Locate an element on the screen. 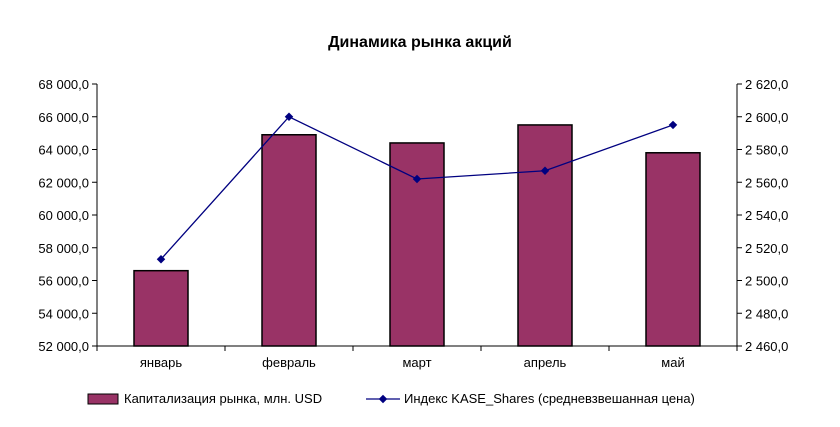 This screenshot has width=840, height=427. x-tick-label: февраль is located at coordinates (289, 362).